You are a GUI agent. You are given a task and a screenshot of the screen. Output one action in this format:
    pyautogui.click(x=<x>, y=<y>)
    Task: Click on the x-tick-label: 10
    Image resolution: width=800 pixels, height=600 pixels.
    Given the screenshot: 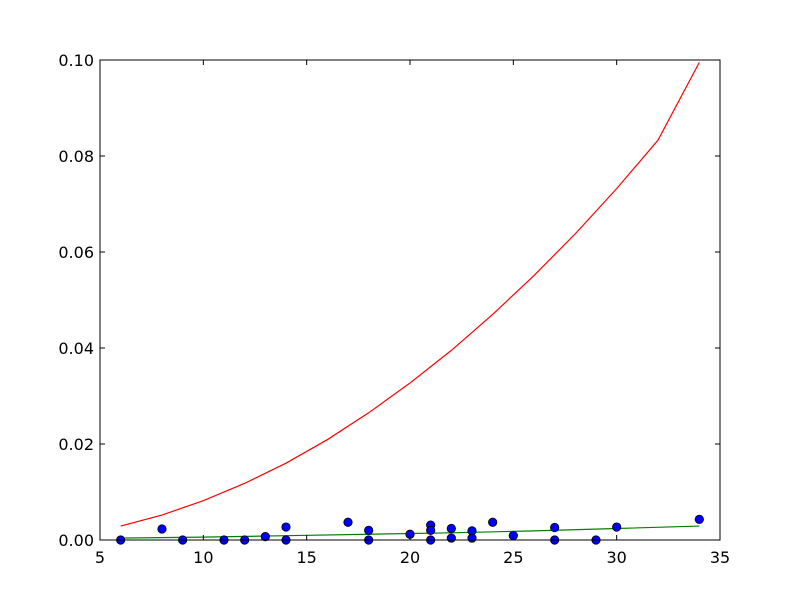 What is the action you would take?
    pyautogui.click(x=203, y=557)
    